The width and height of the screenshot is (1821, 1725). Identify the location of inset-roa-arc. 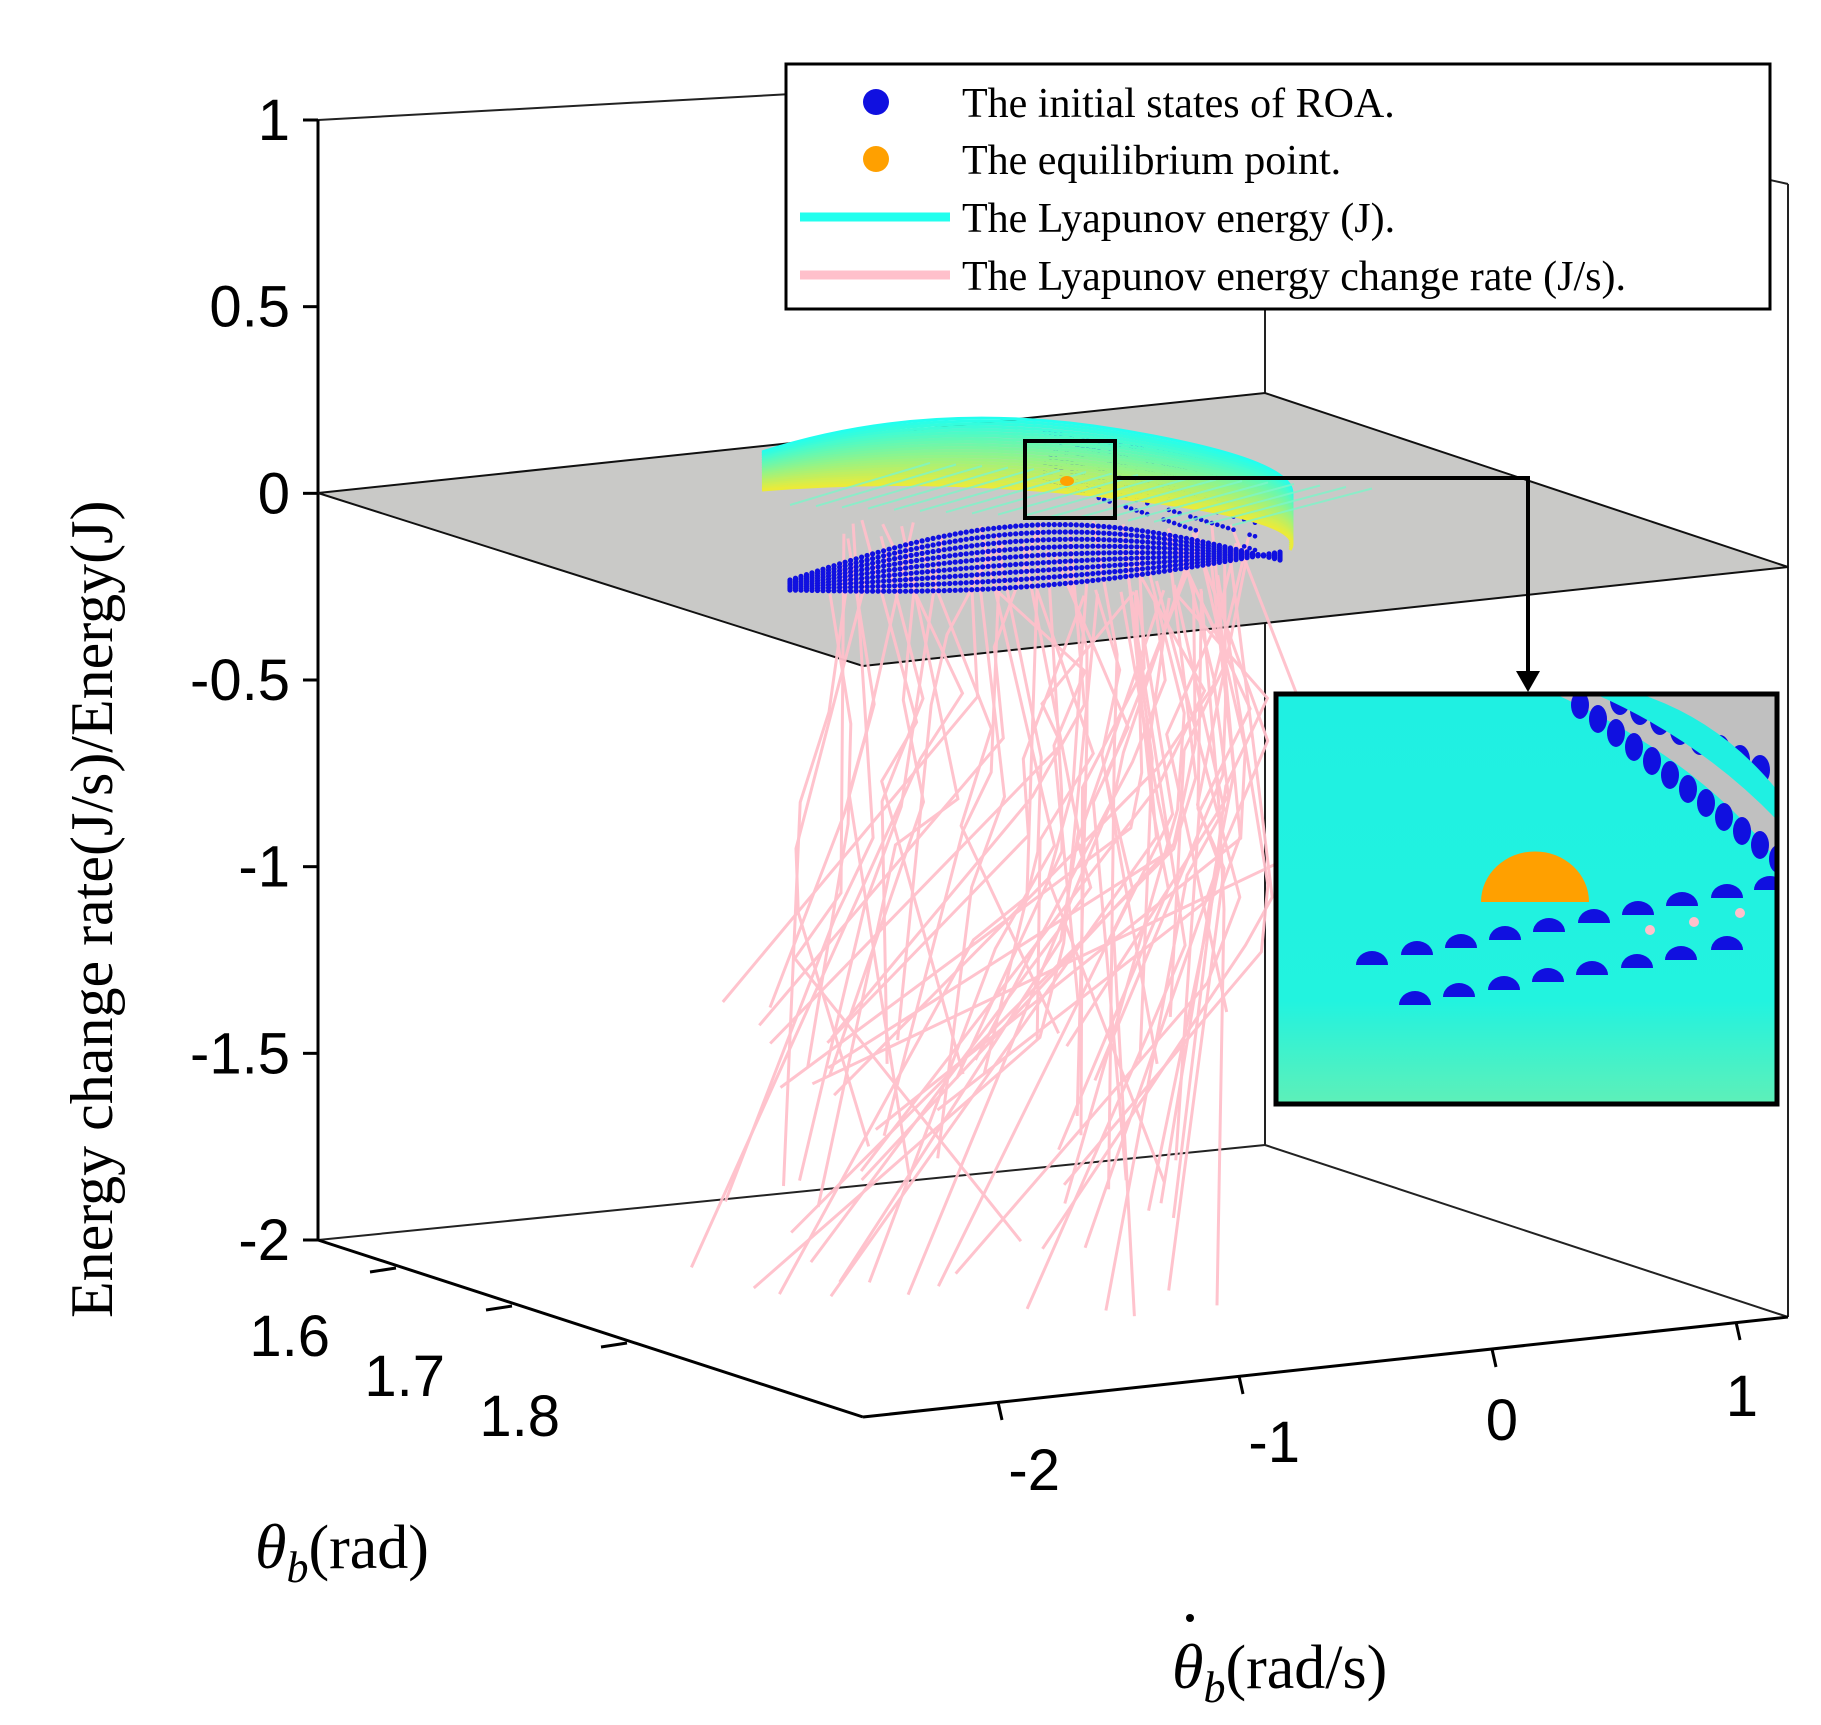
(1459, 990).